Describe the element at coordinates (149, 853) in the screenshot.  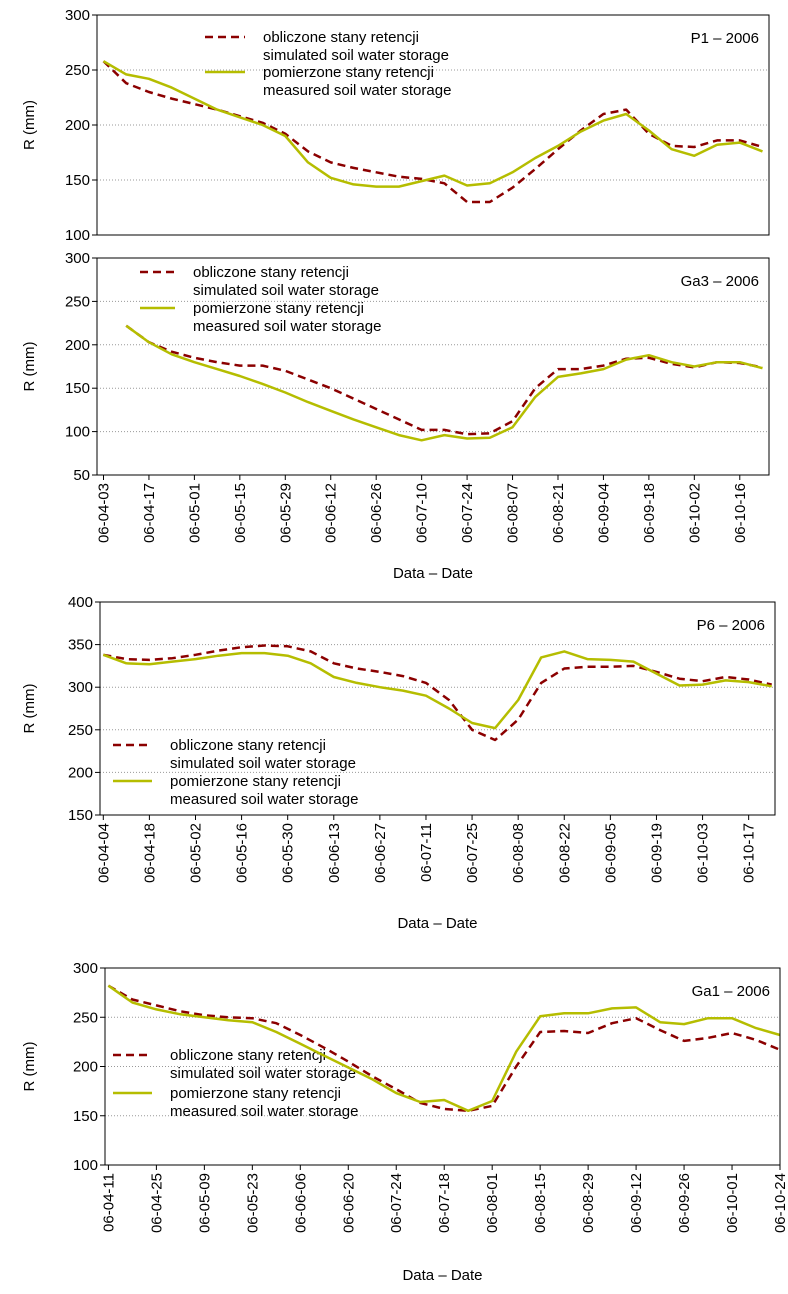
I see `x-tick-label: 06-04-18` at that location.